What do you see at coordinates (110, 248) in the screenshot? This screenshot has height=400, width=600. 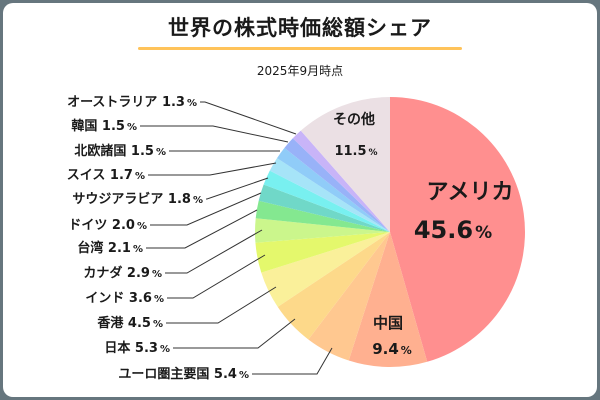 I see `slice-label: 台湾 2.1%` at bounding box center [110, 248].